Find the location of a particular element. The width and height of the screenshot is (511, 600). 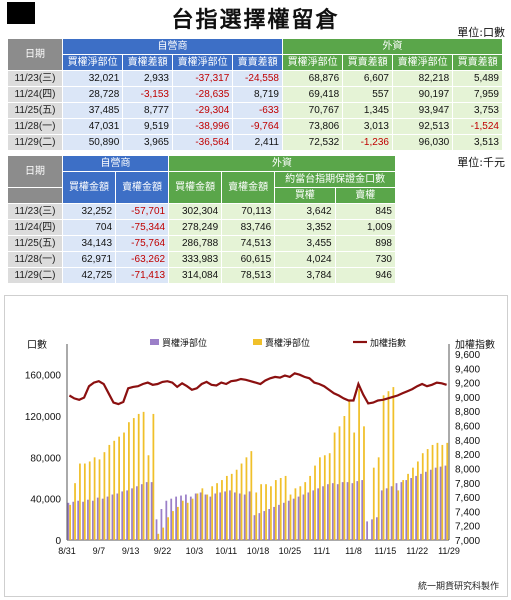

date-text: 11/24 is located at coordinates (26, 227).